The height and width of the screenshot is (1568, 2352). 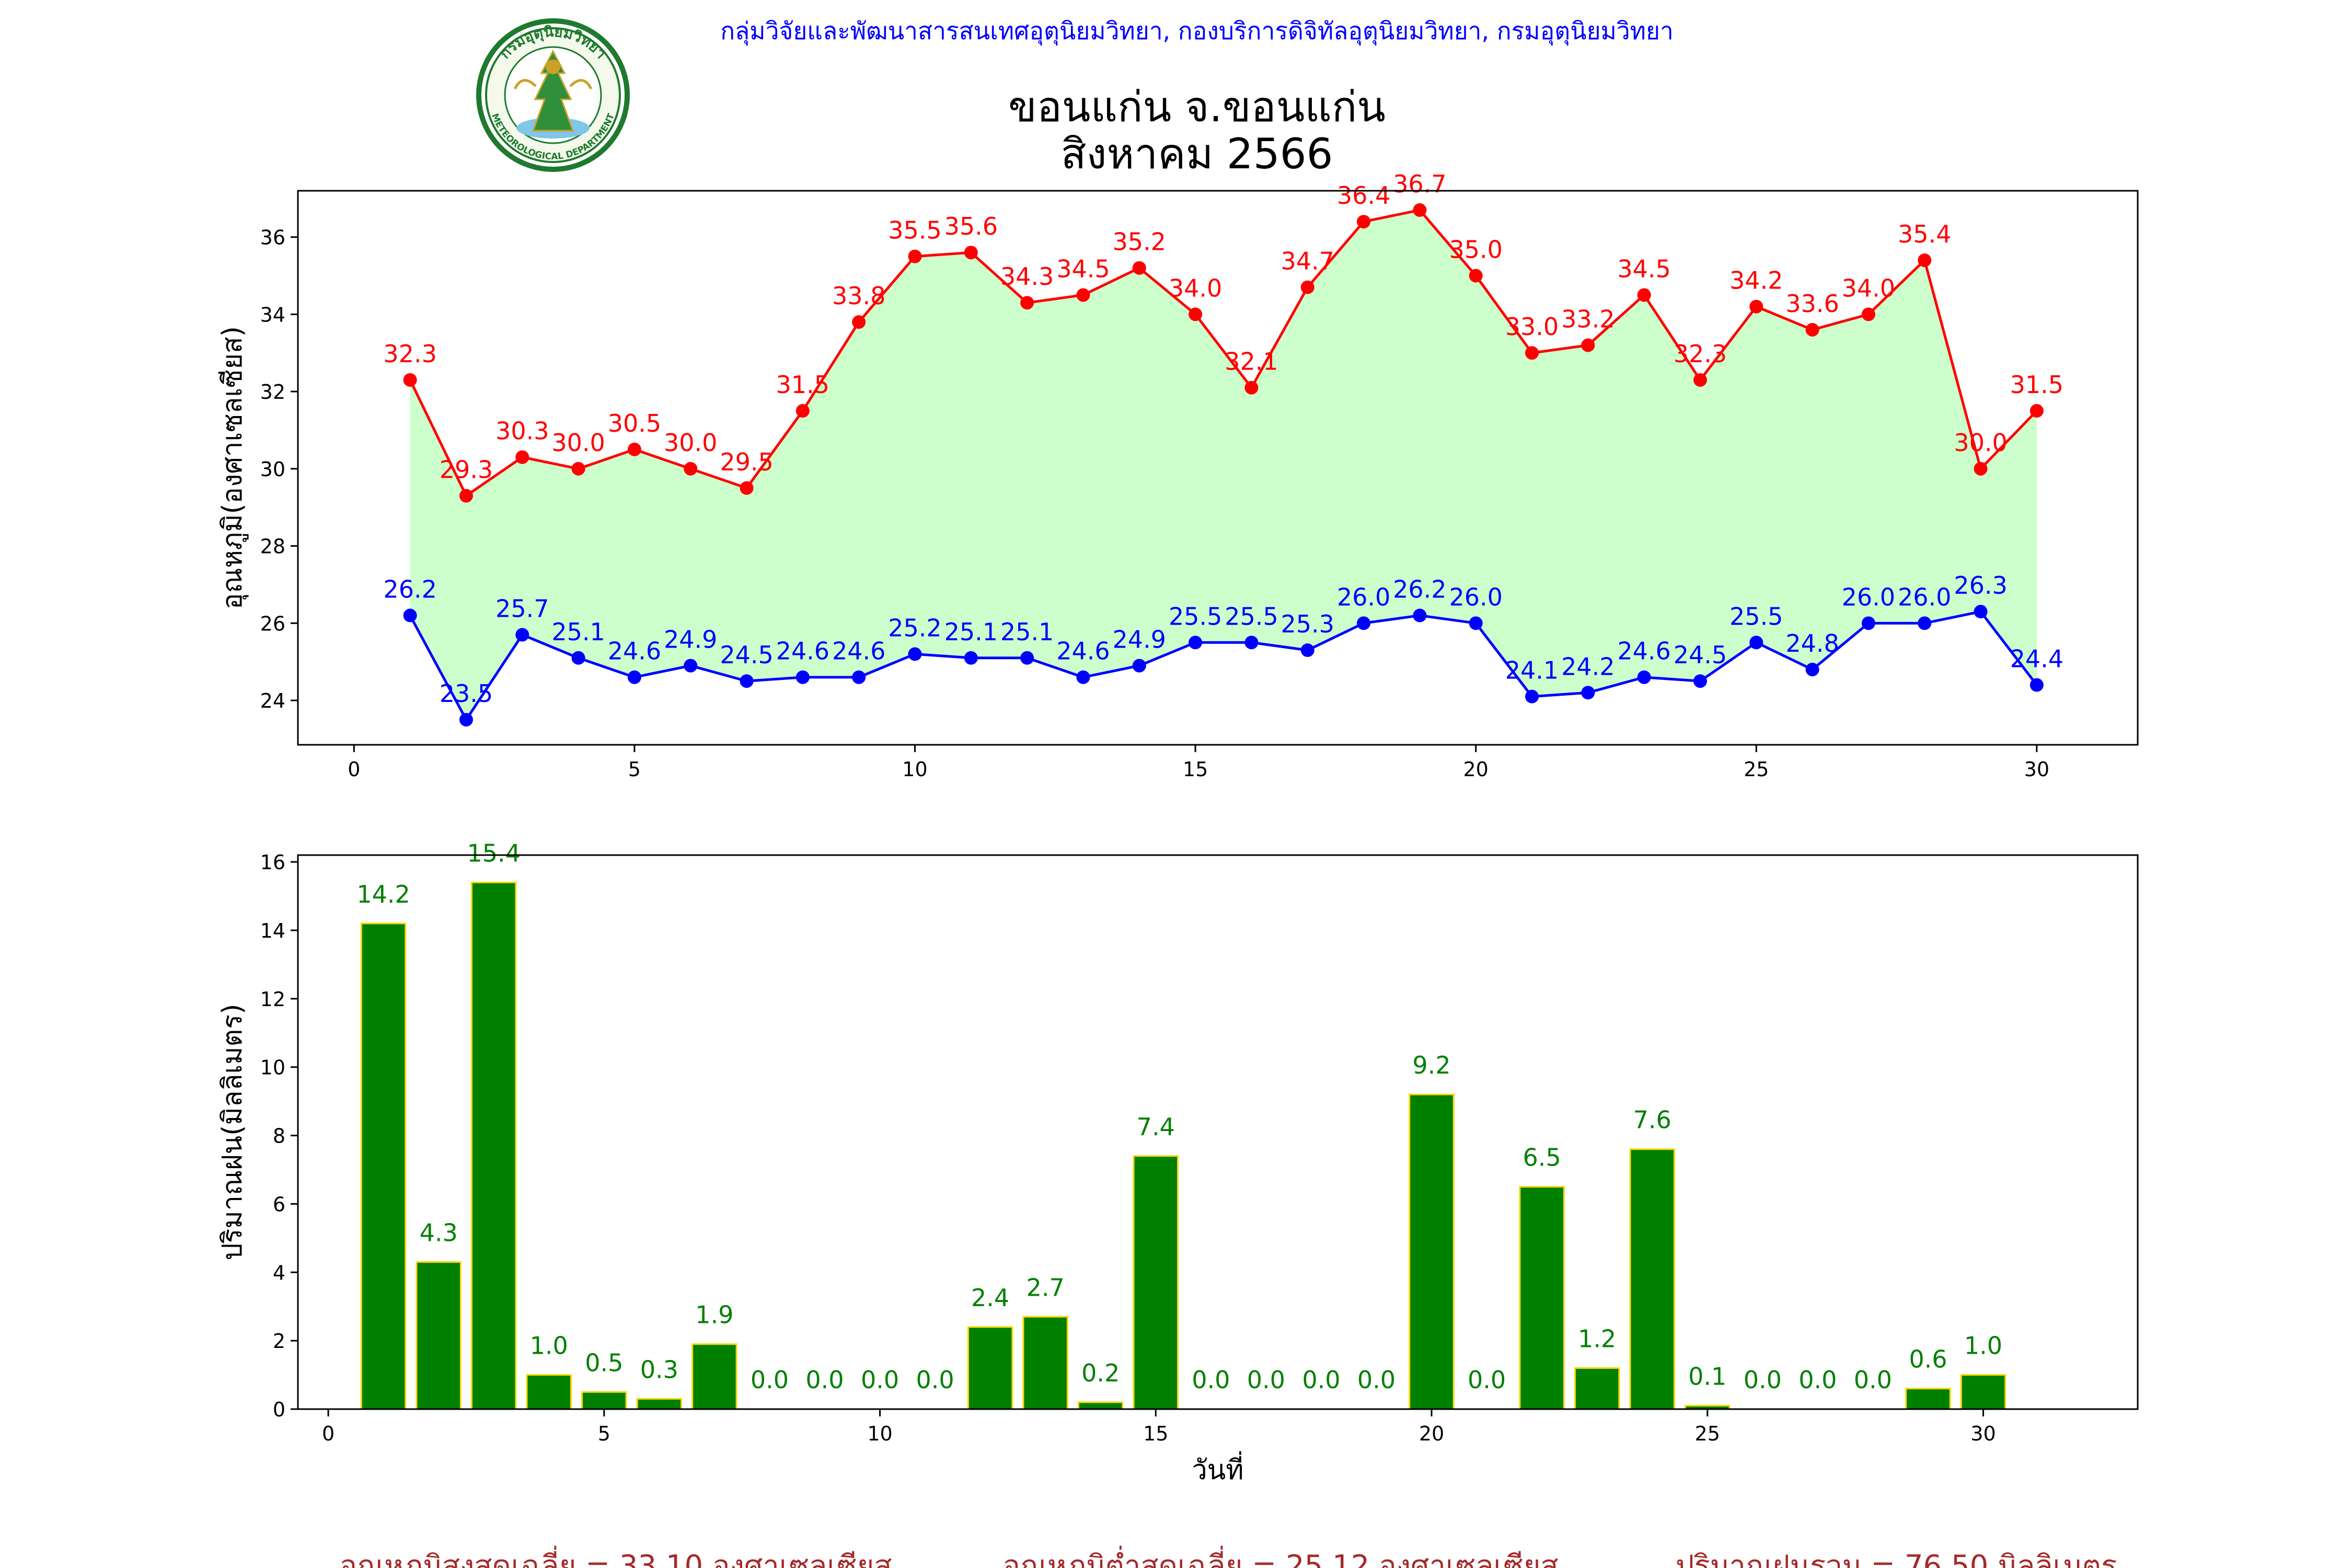 What do you see at coordinates (914, 628) in the screenshot?
I see `min-temp-label: 25.2` at bounding box center [914, 628].